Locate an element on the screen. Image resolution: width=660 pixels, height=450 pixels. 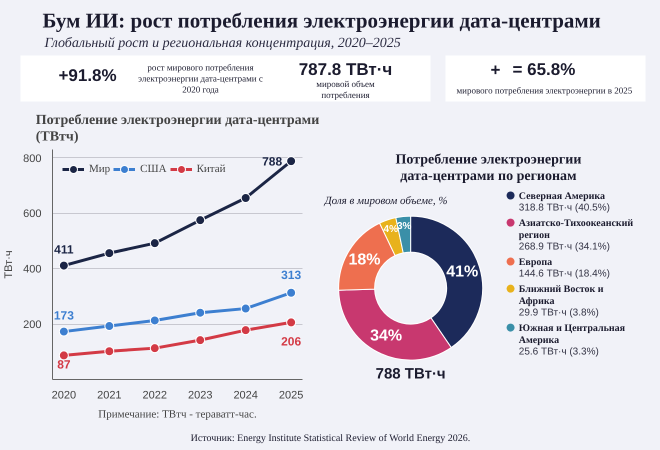
text: 788 ТВт·ч is located at coordinates (411, 374).